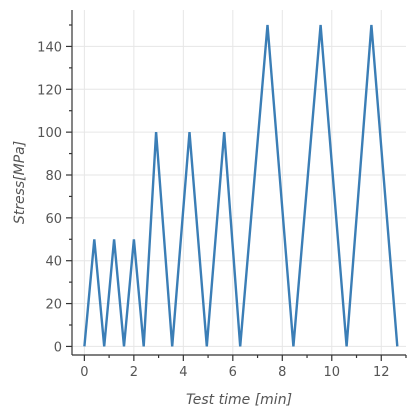  Describe the element at coordinates (332, 372) in the screenshot. I see `x-tick-label: 10` at that location.